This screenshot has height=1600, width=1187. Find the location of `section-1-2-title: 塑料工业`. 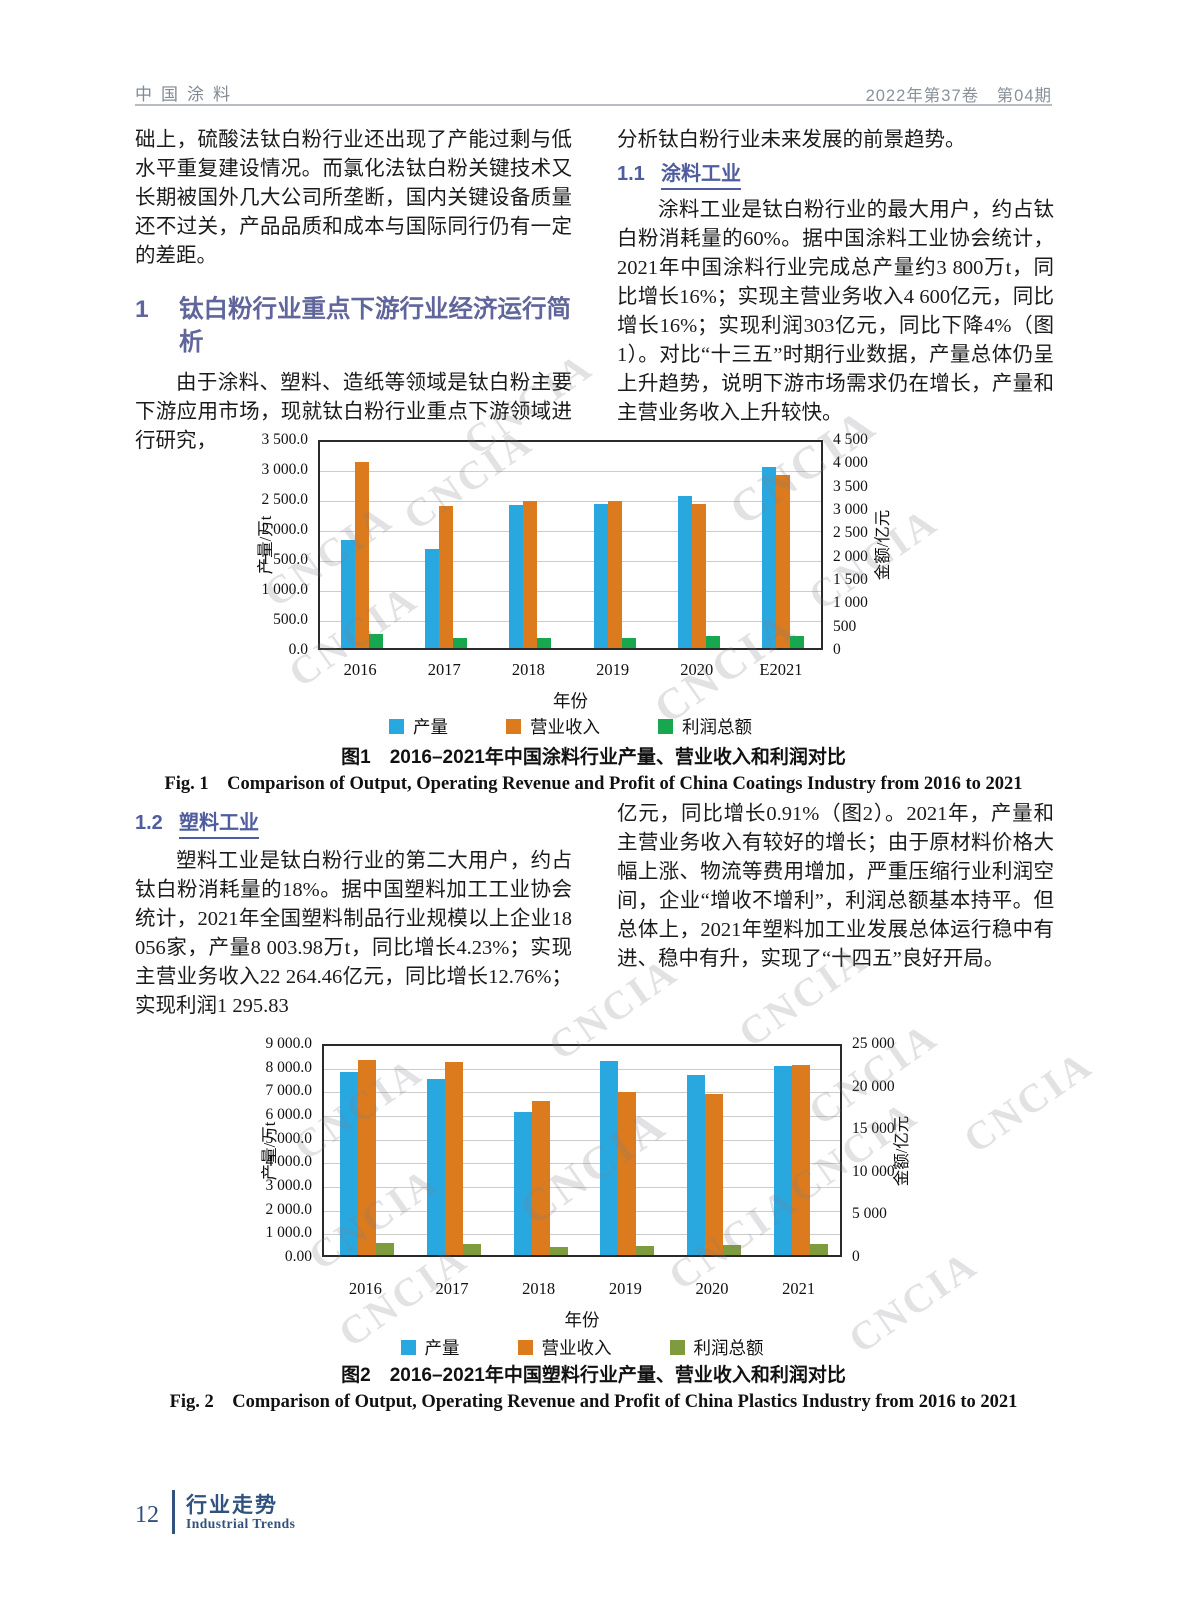

section-1-2-title: 塑料工业 is located at coordinates (219, 824).